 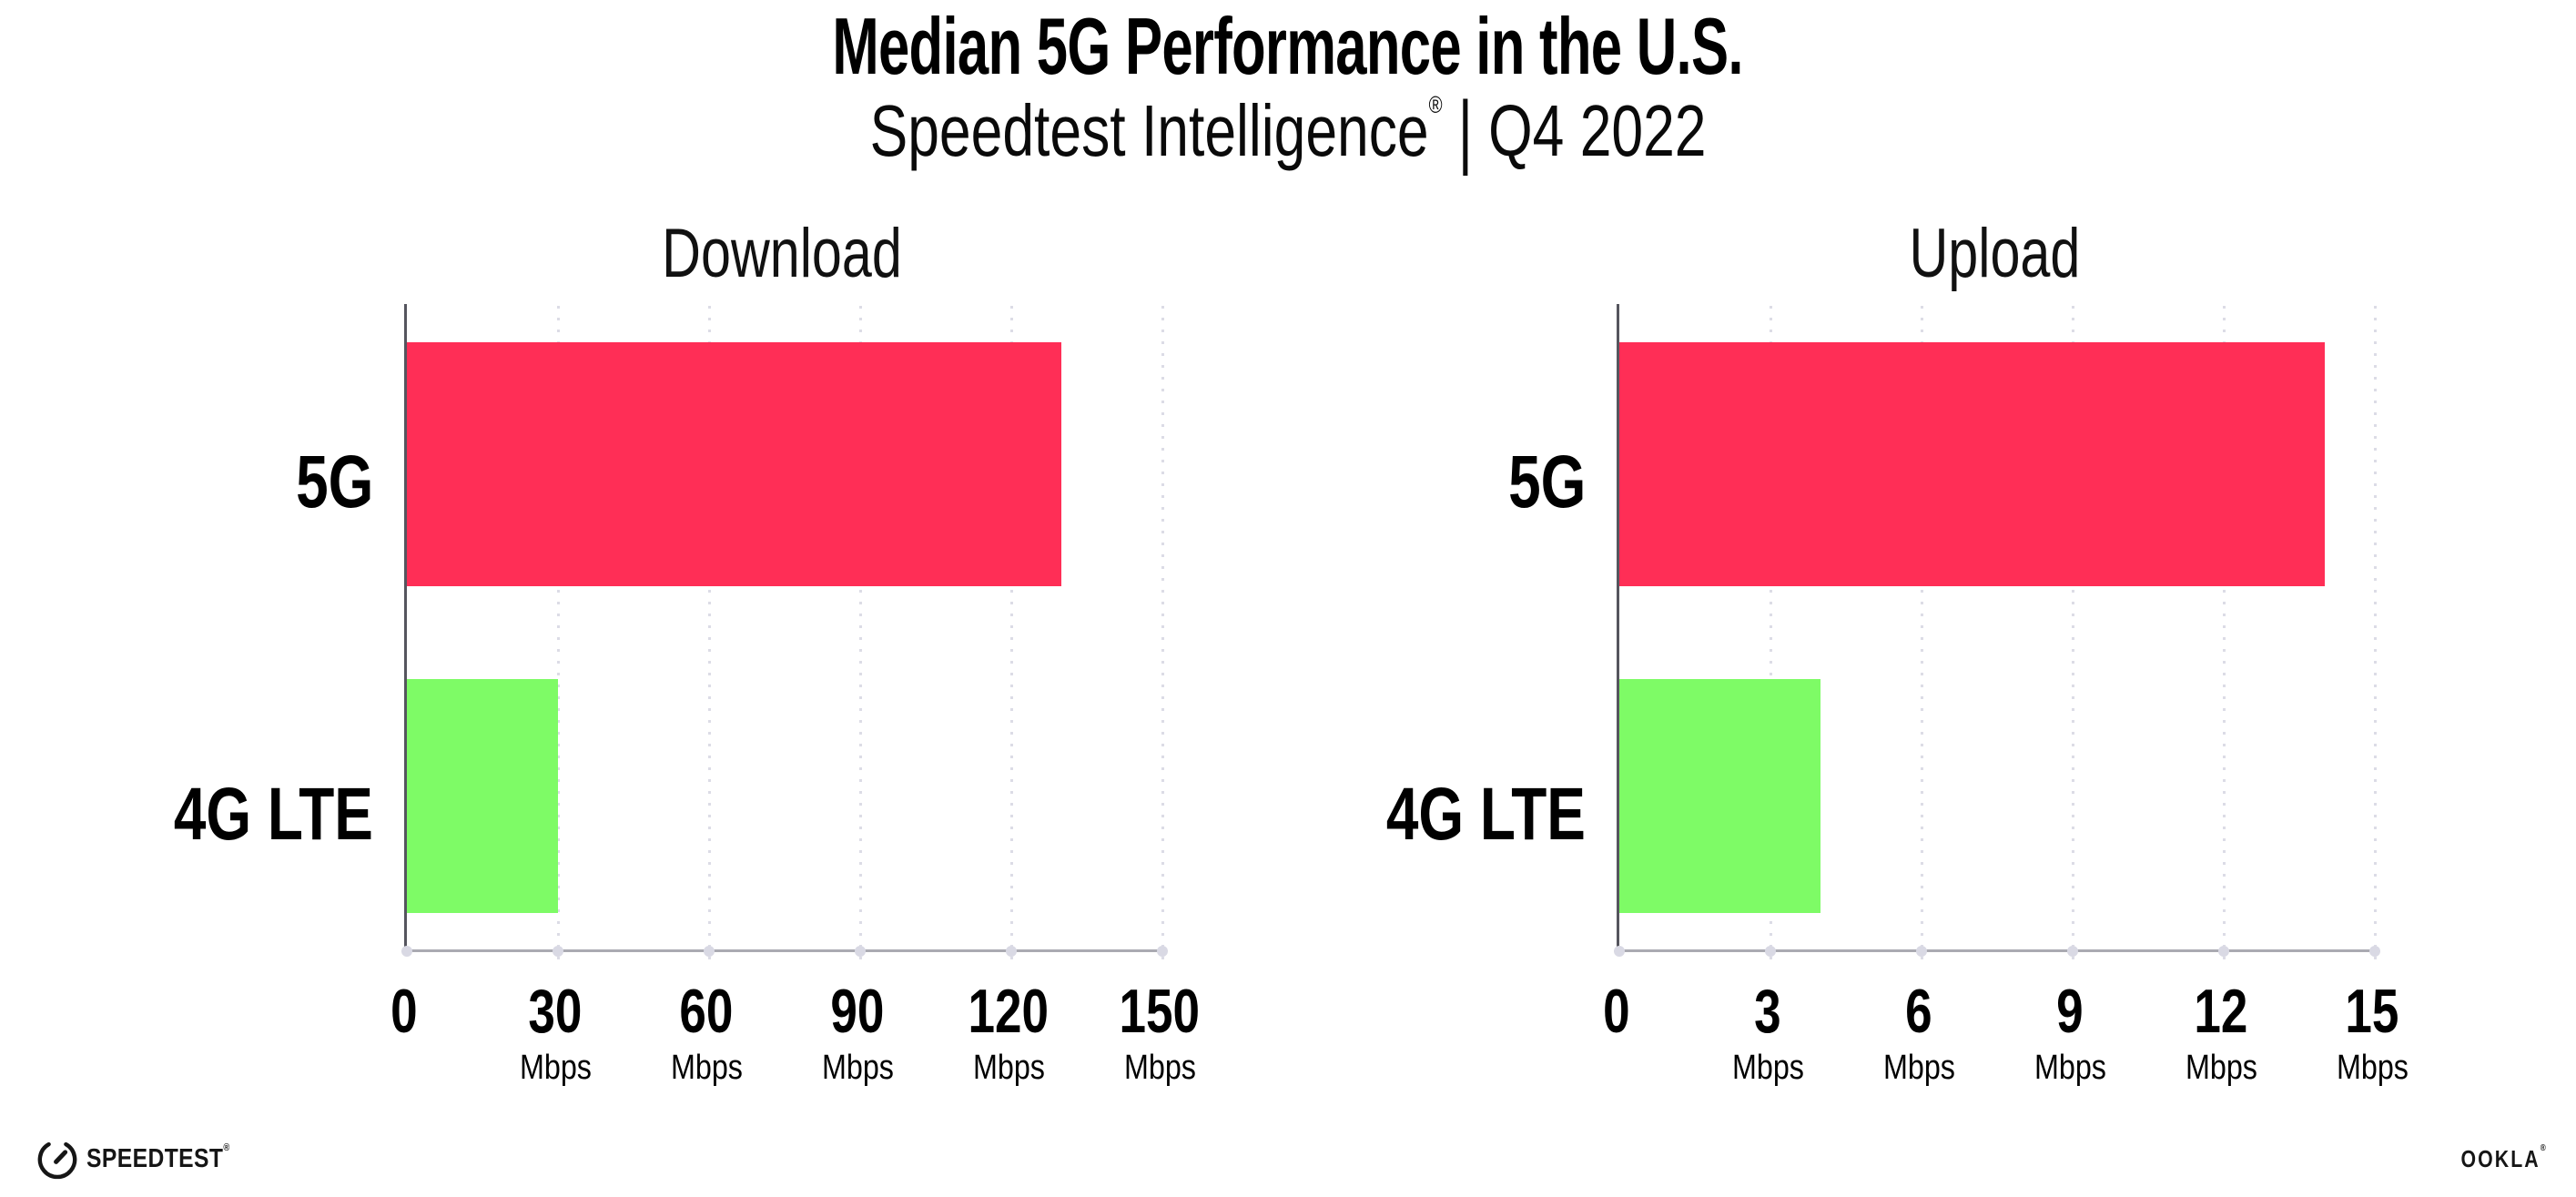 I want to click on x-tick-value: 12, so click(x=2221, y=1011).